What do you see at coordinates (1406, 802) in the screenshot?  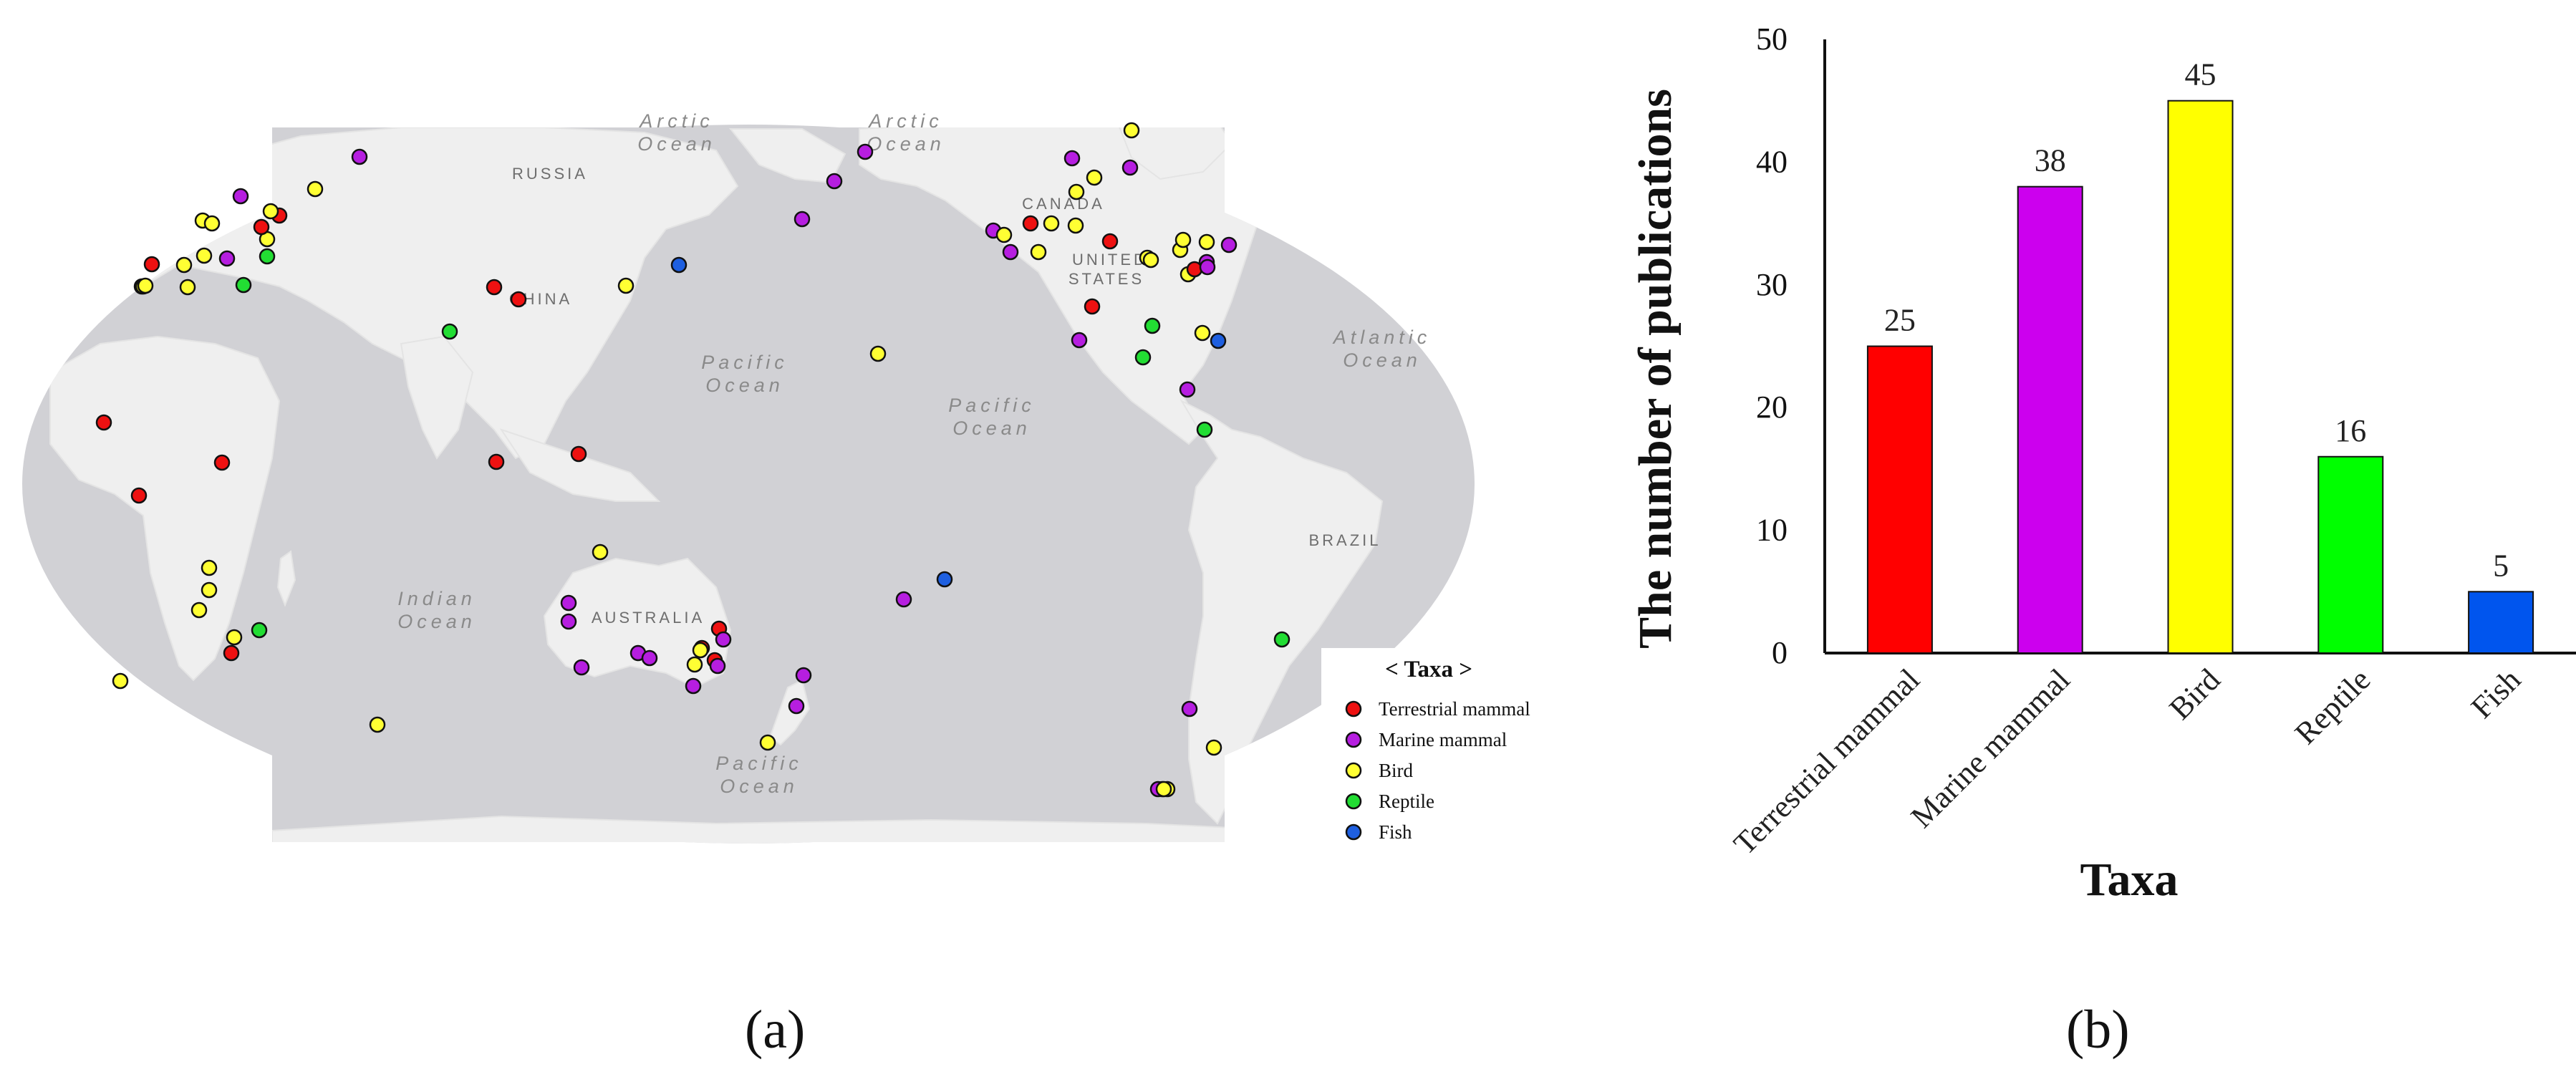 I see `legend-label: Reptile` at bounding box center [1406, 802].